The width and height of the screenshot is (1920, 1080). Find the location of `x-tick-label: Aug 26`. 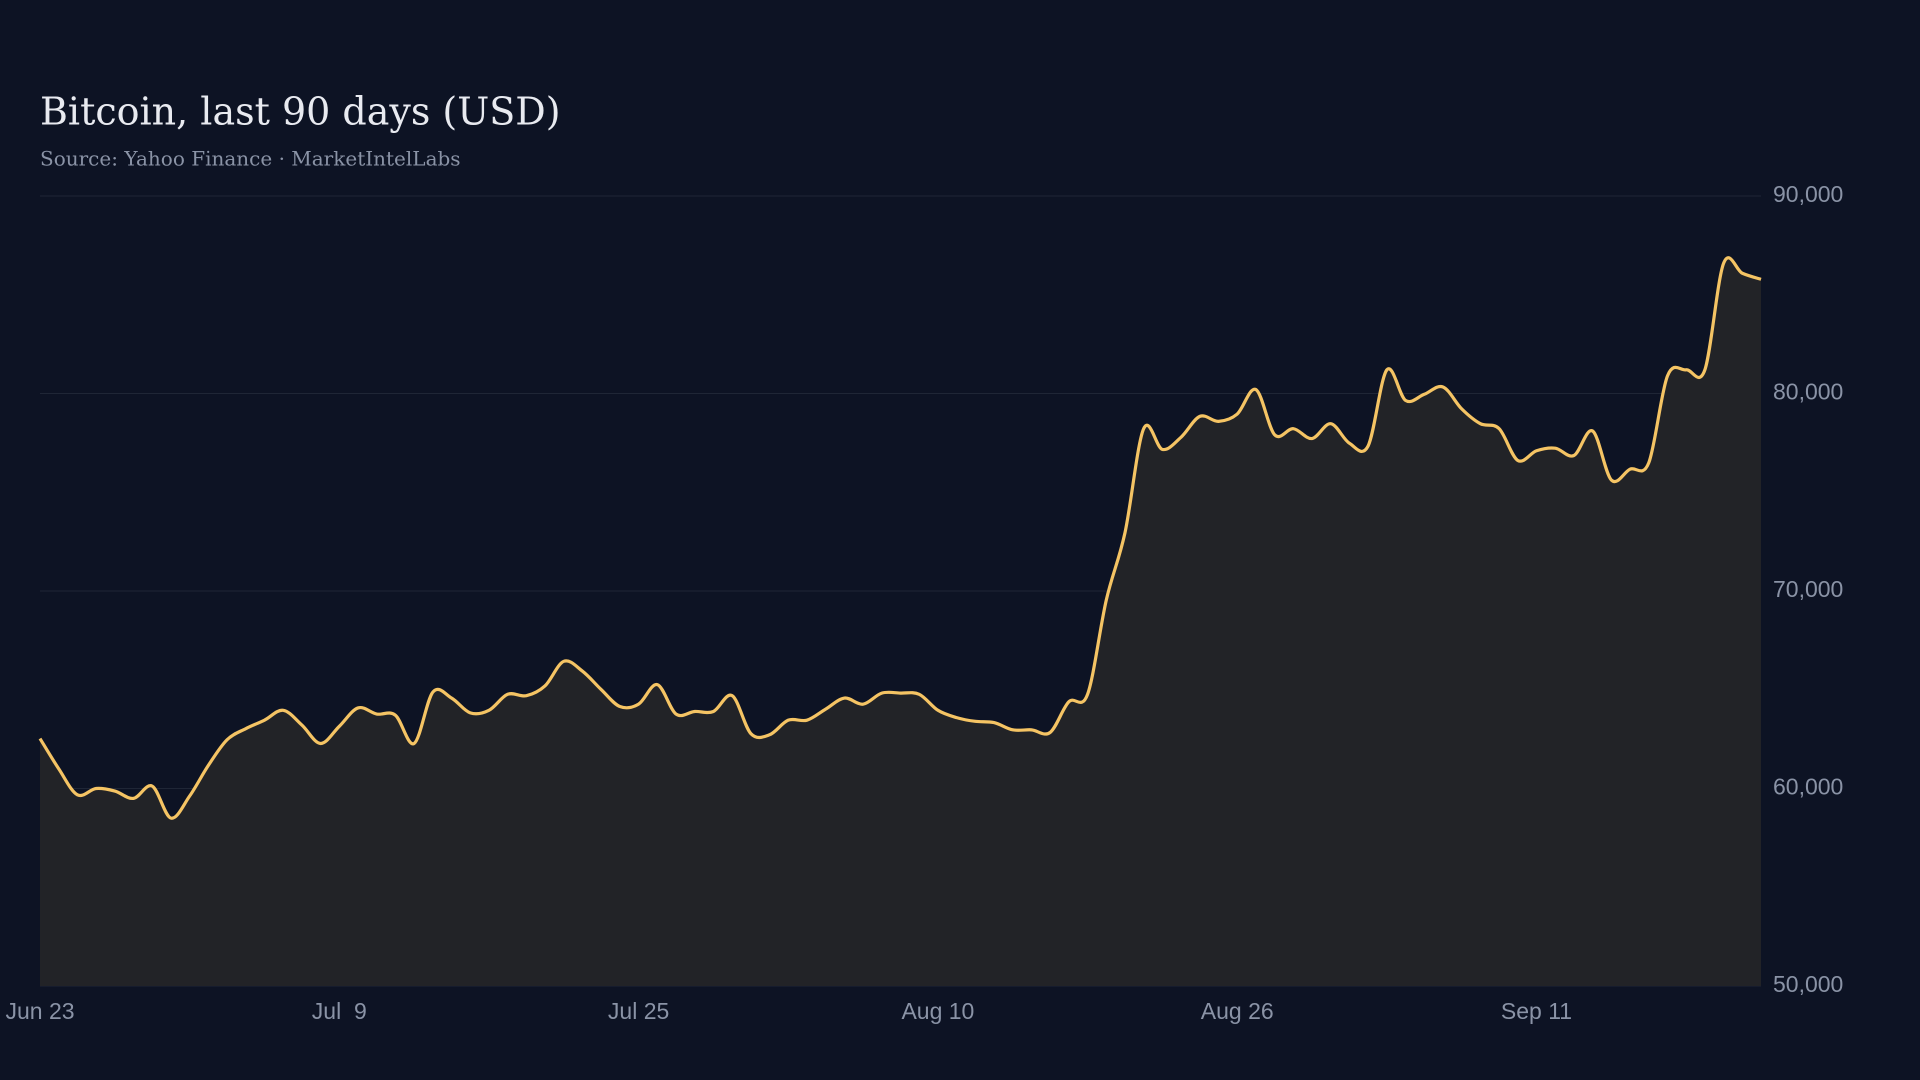

x-tick-label: Aug 26 is located at coordinates (1237, 1011).